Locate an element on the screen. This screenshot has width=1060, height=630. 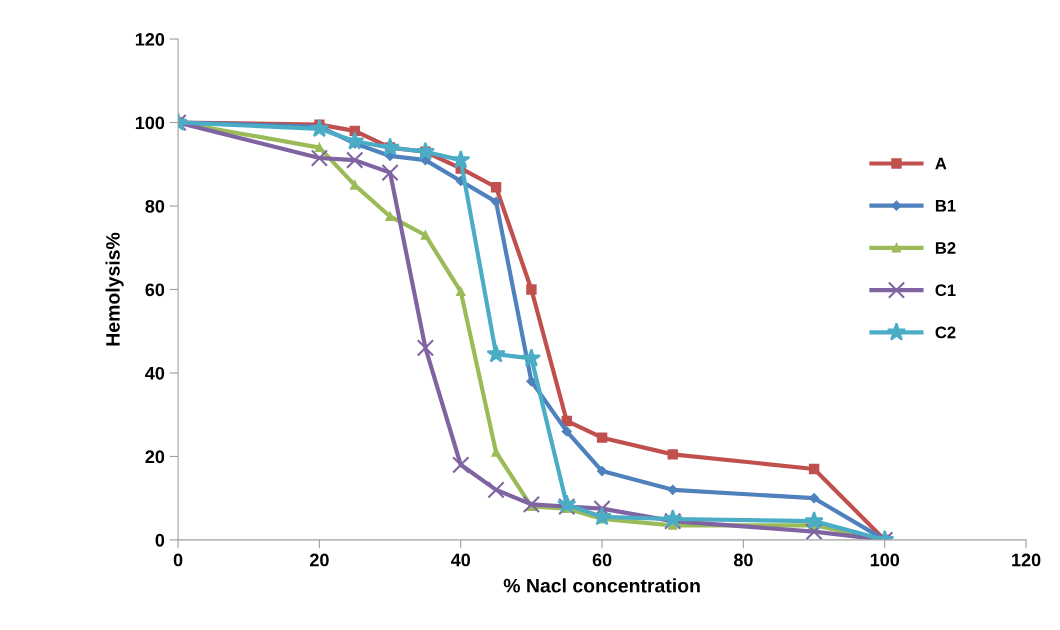
x-tick-label: 40 is located at coordinates (460, 560).